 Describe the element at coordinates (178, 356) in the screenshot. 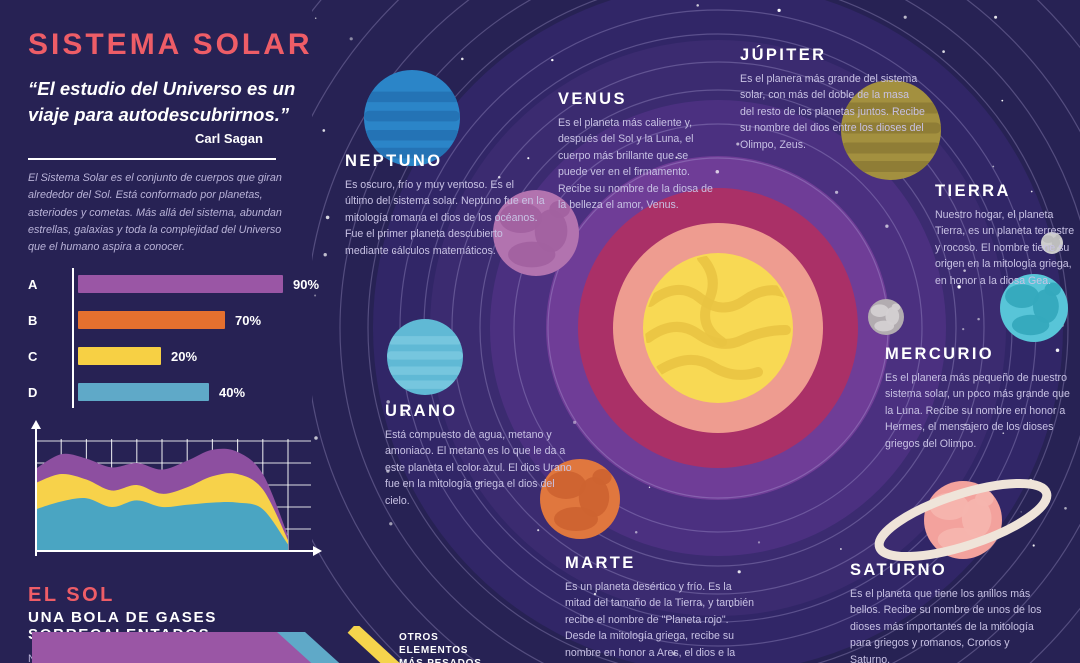

I see `bar-row: C 20%` at that location.